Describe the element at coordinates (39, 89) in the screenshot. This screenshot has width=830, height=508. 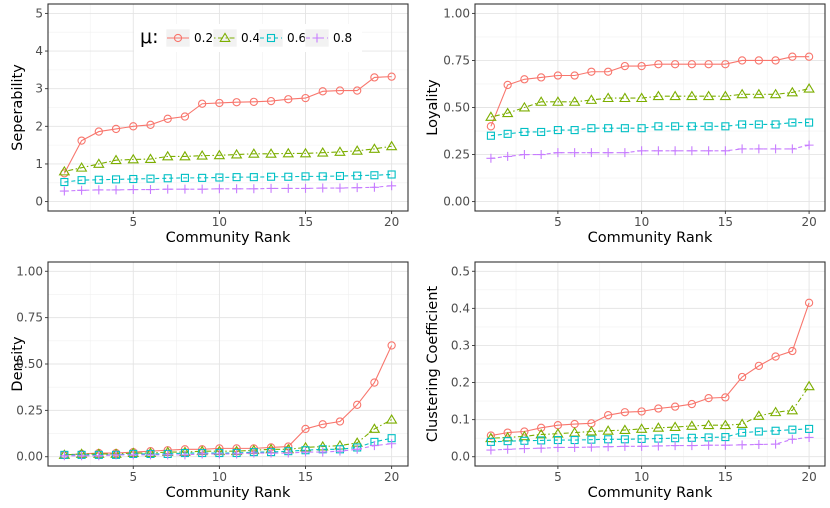
I see `y-tick-label: 3` at that location.